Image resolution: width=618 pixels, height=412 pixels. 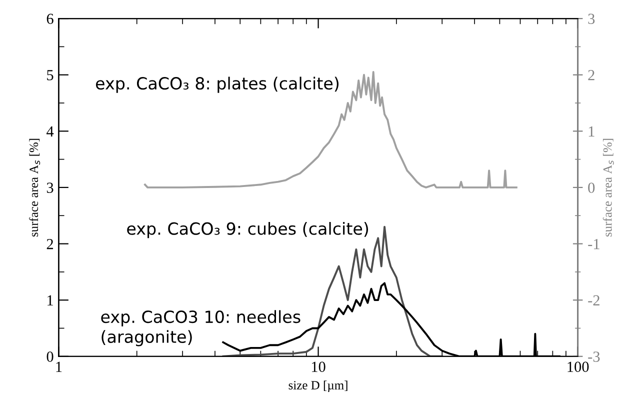 I want to click on y2-axis-title: surface area A$_{s}$ [%], so click(x=608, y=187).